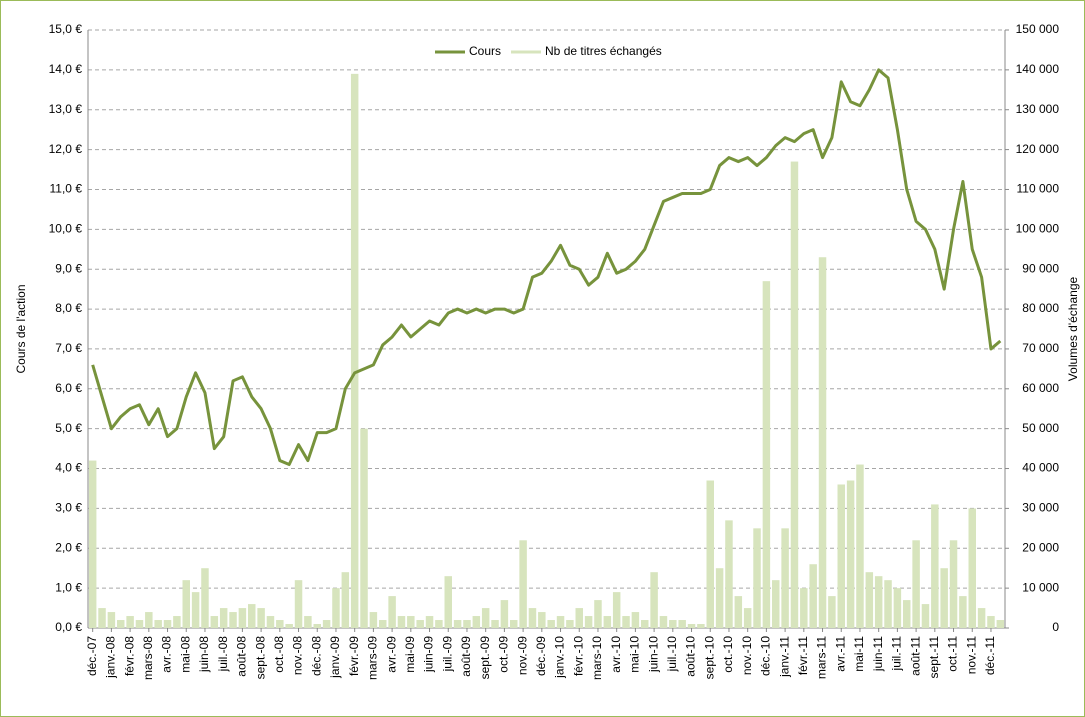 The image size is (1085, 717). What do you see at coordinates (653, 654) in the screenshot?
I see `x-tick-label: juin-10` at bounding box center [653, 654].